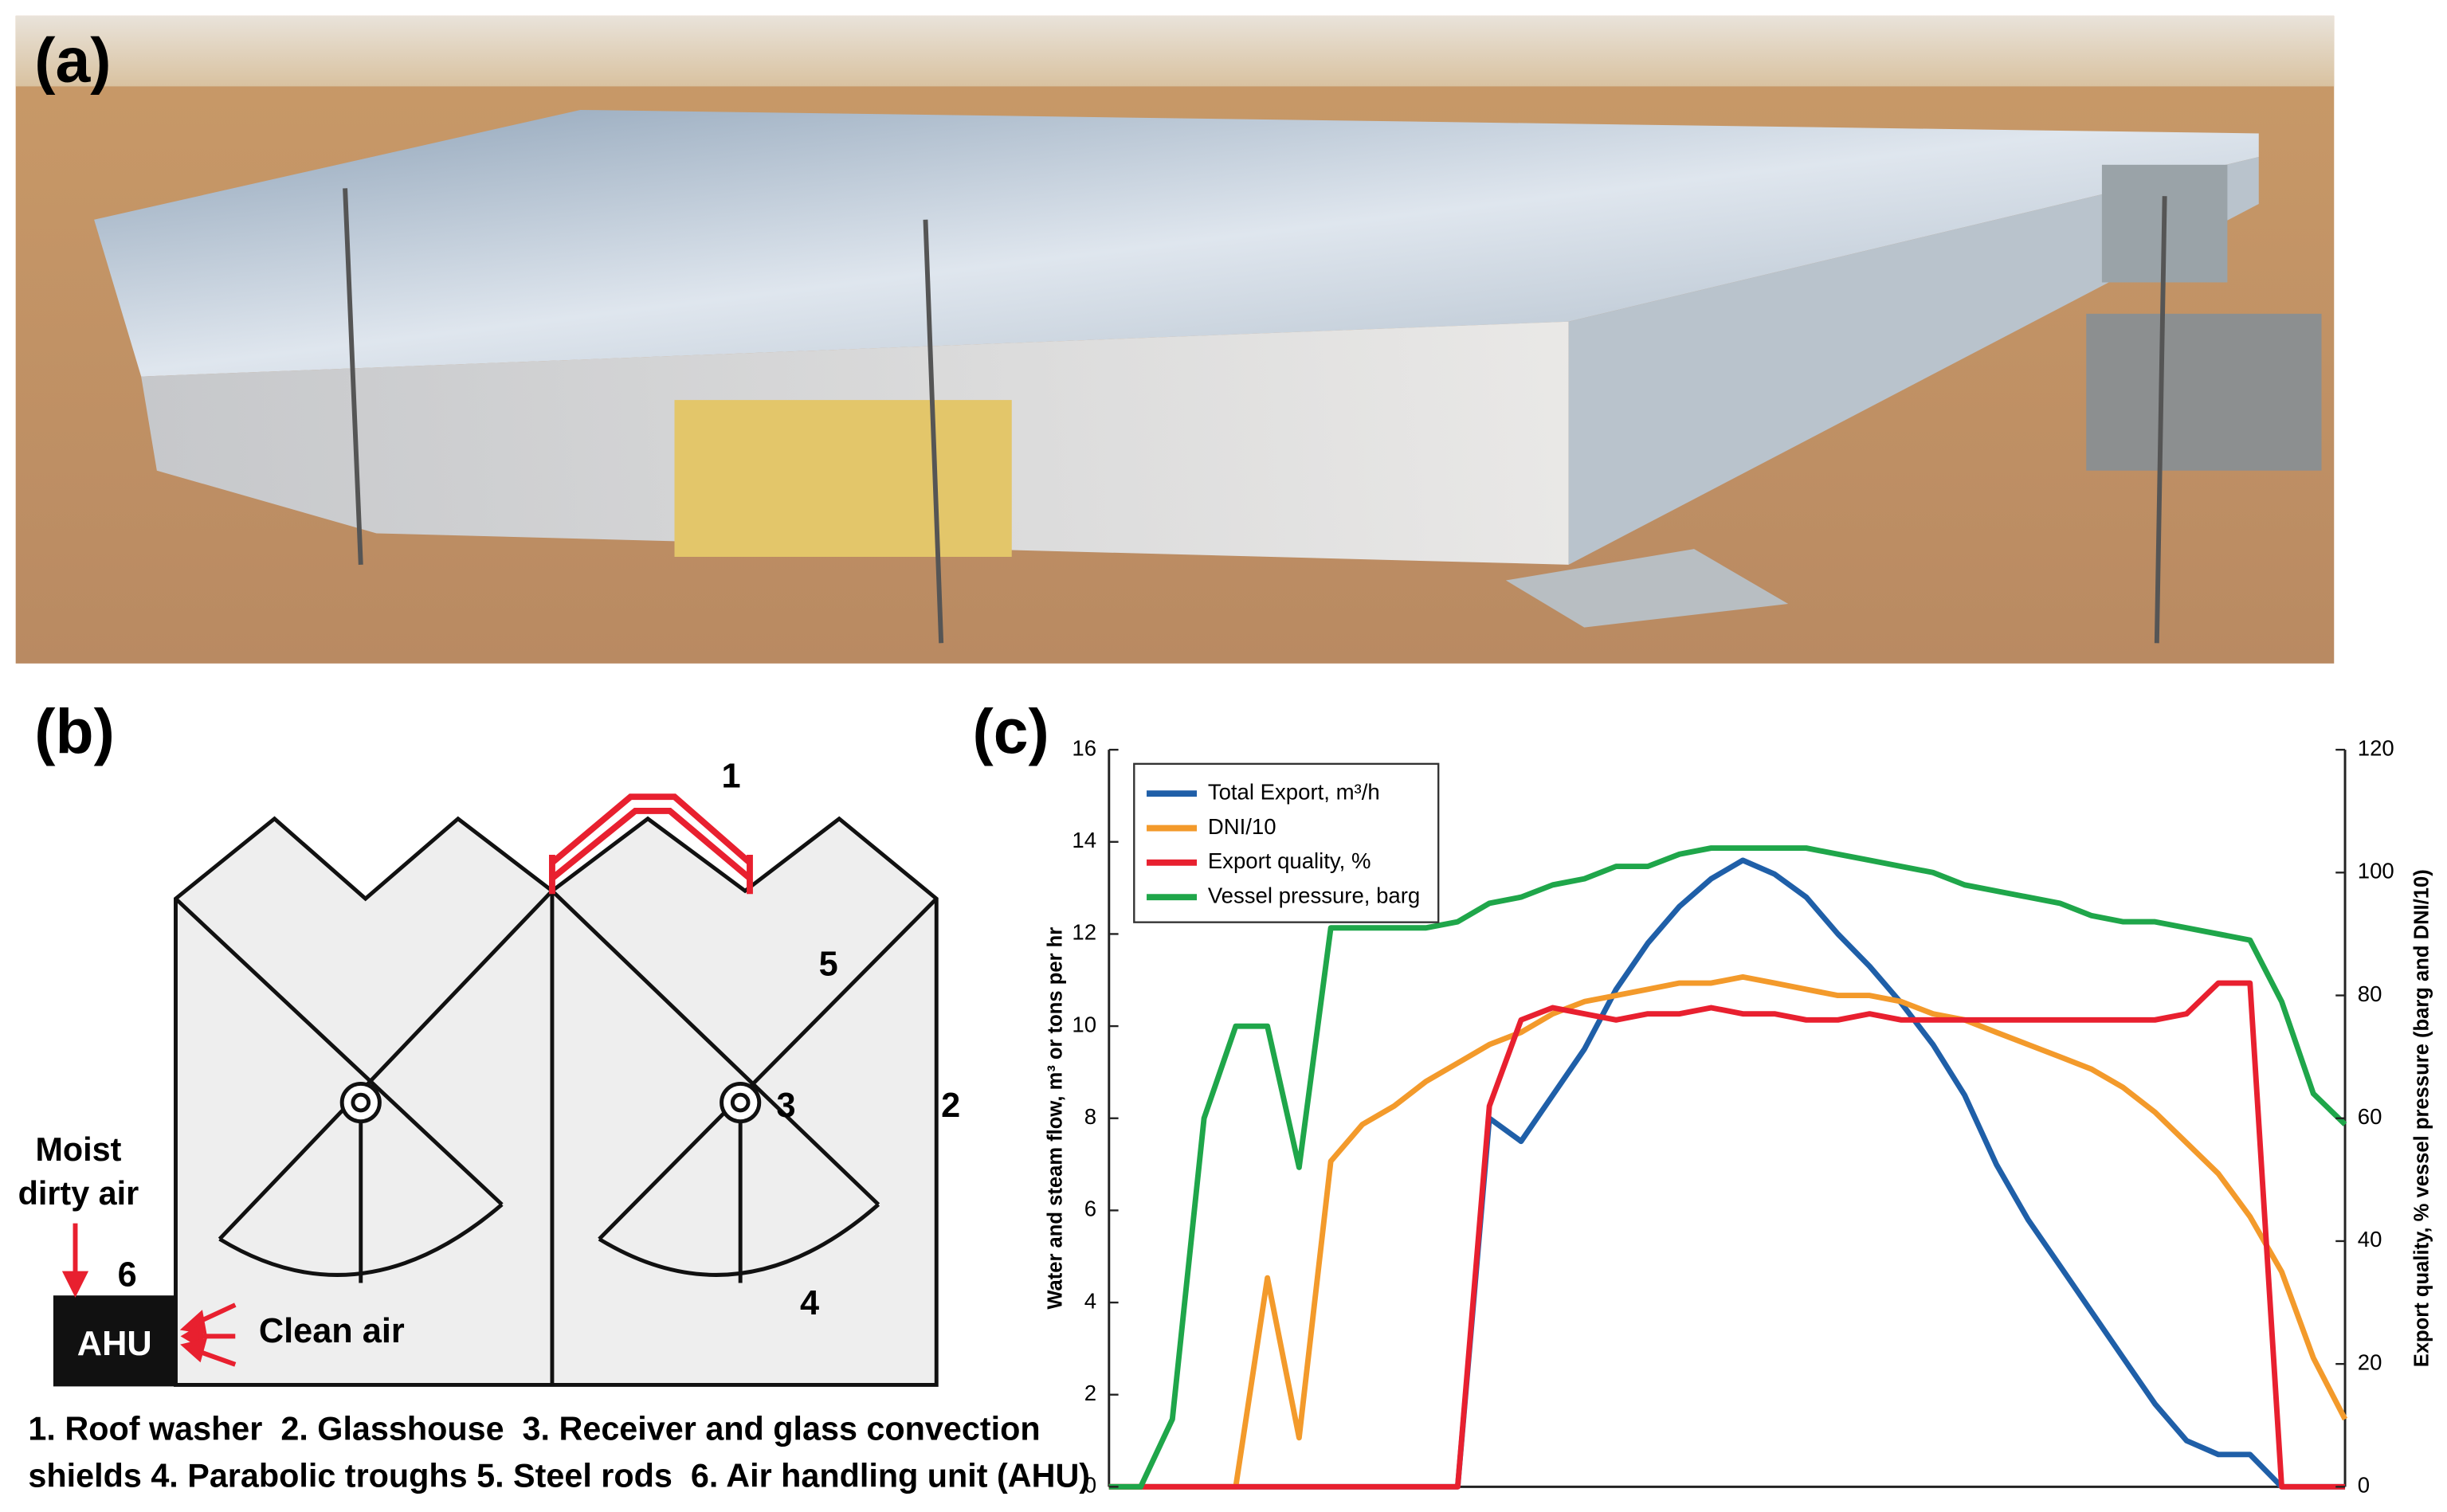 Image resolution: width=2447 pixels, height=1512 pixels. What do you see at coordinates (2376, 871) in the screenshot?
I see `y2-tick-label: 100` at bounding box center [2376, 871].